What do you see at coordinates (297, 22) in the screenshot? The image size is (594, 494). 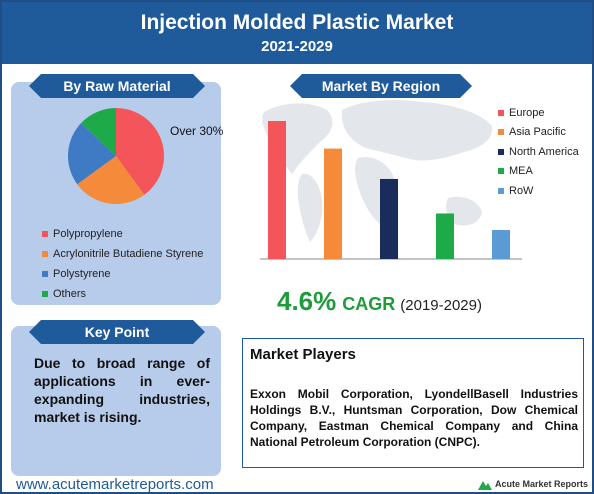 I see `page-title: Injection Molded Plastic Market` at bounding box center [297, 22].